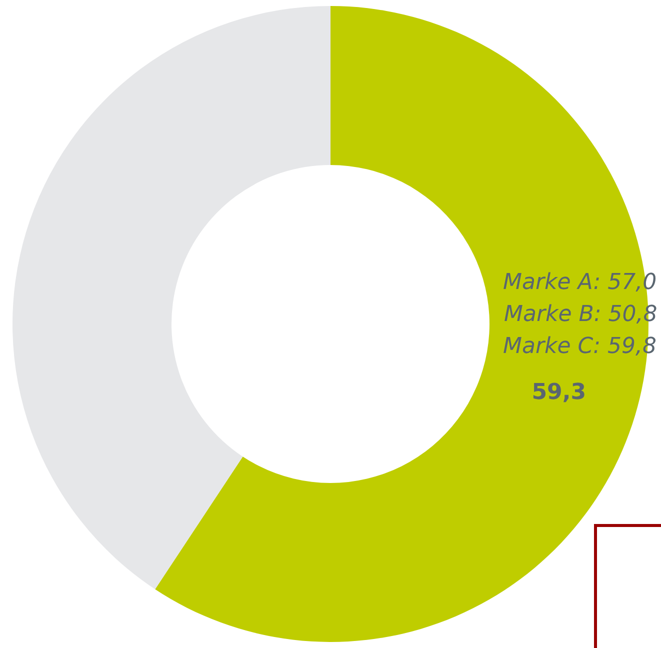  Describe the element at coordinates (559, 393) in the screenshot. I see `data-label: 59,3` at that location.